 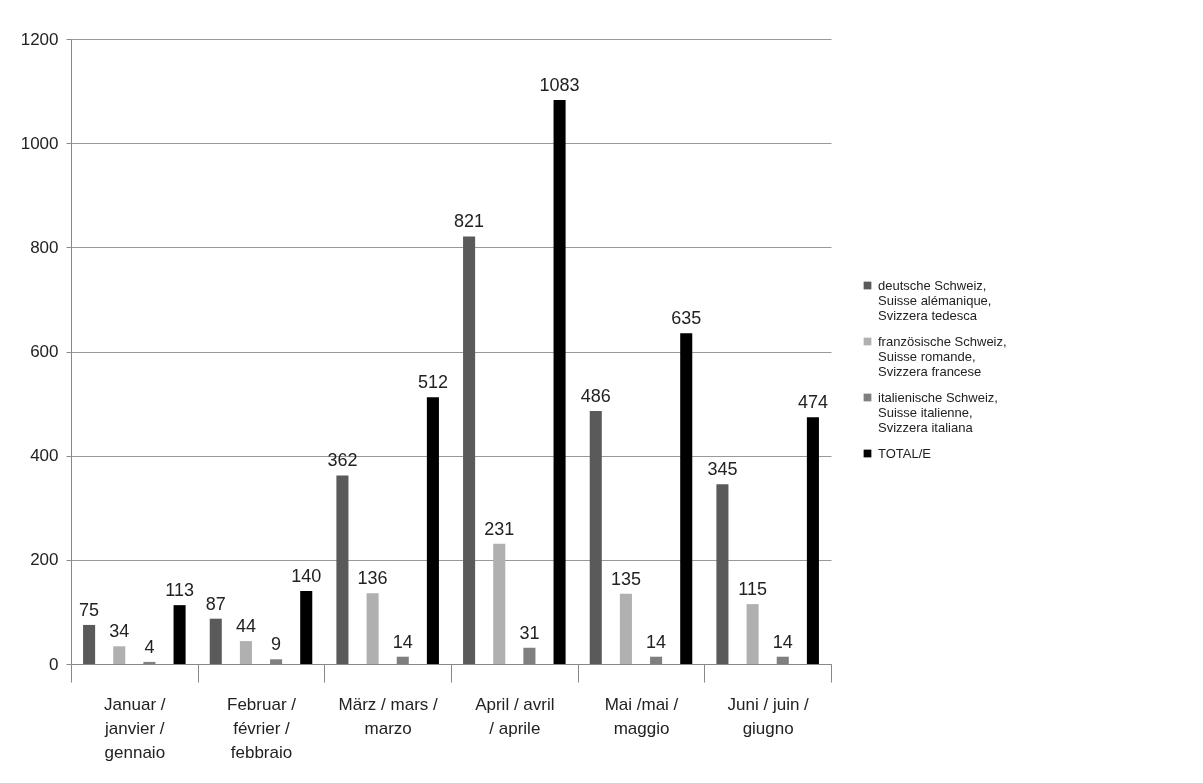 What do you see at coordinates (469, 221) in the screenshot?
I see `data-label: 821` at bounding box center [469, 221].